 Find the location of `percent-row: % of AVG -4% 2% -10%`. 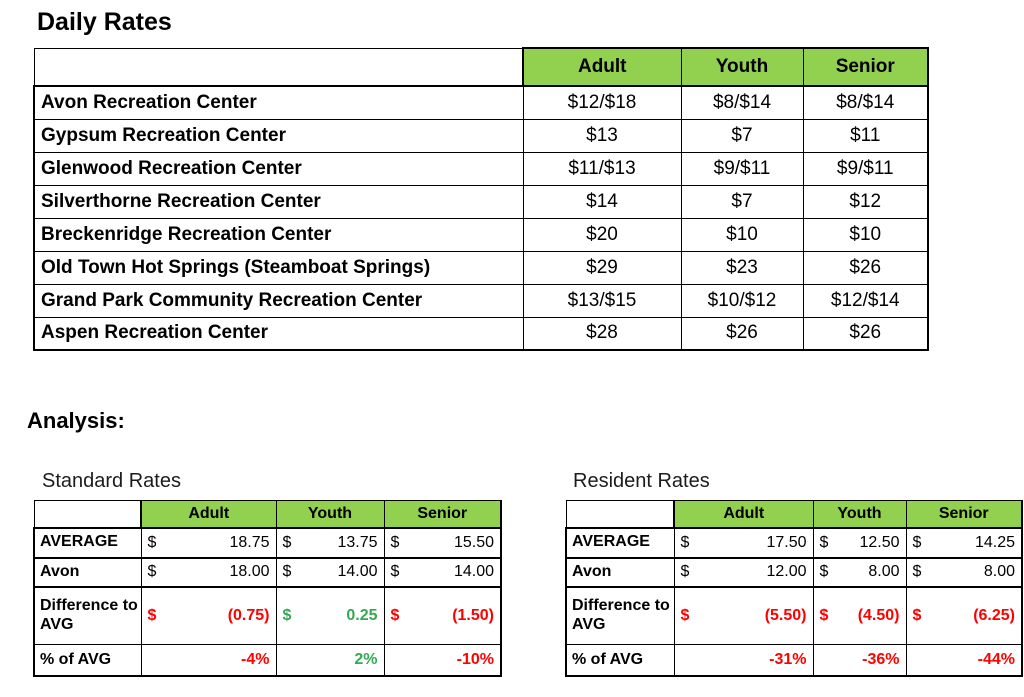

percent-row: % of AVG -4% 2% -10% is located at coordinates (267, 660).